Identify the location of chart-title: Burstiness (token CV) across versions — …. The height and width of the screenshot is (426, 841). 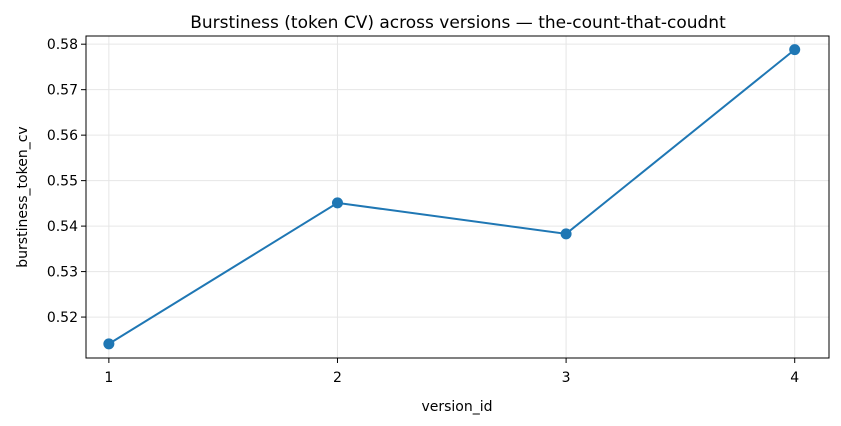
(458, 23).